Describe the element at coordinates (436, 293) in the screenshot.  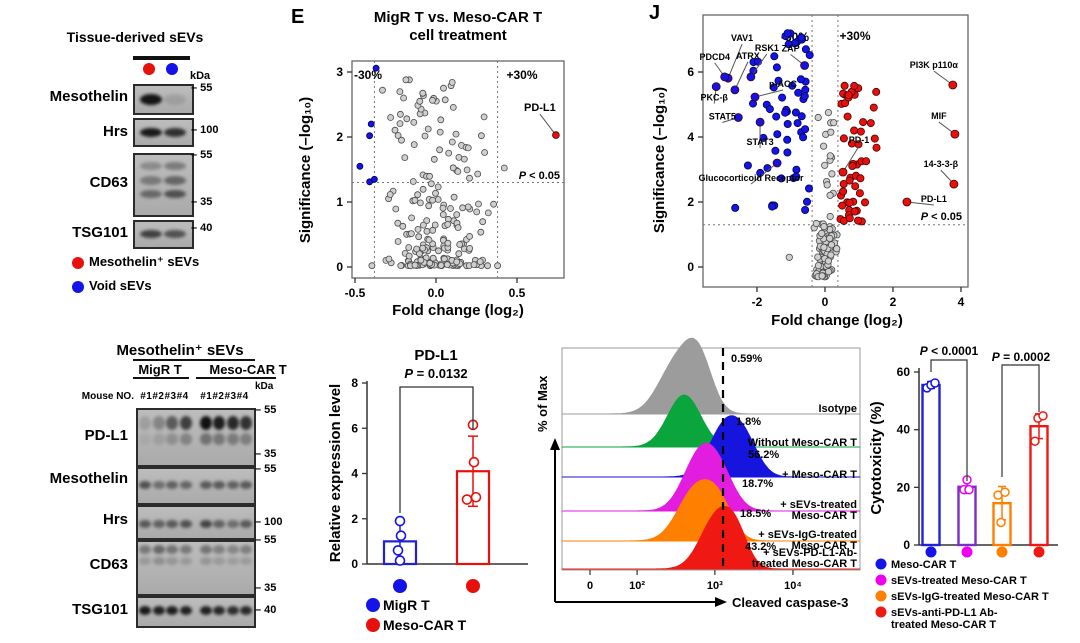
I see `x-tick-label: 0.0` at that location.